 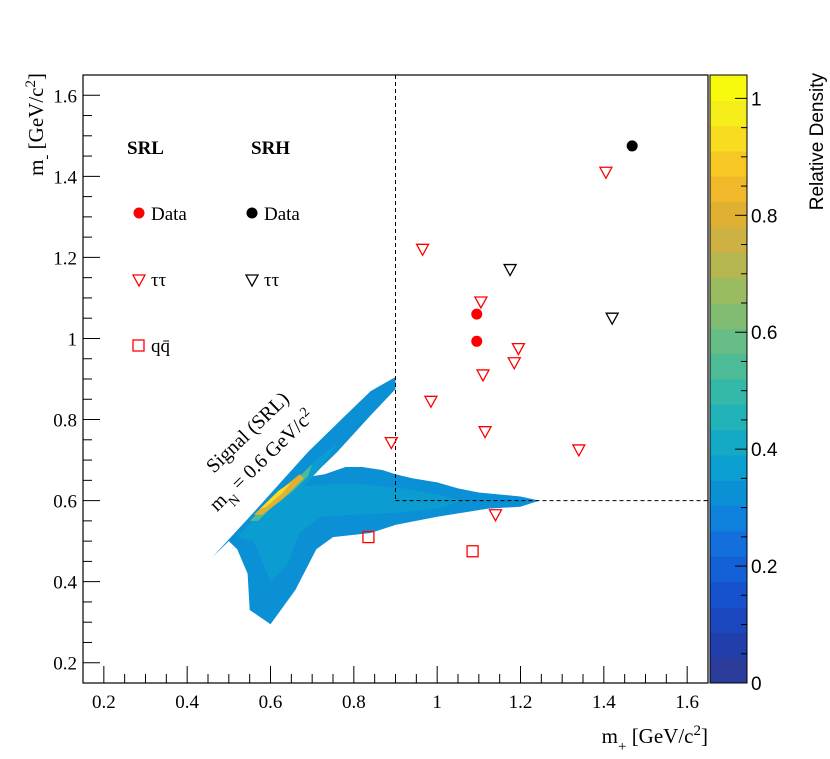 I want to click on density-contour-mid, so click(x=350, y=512).